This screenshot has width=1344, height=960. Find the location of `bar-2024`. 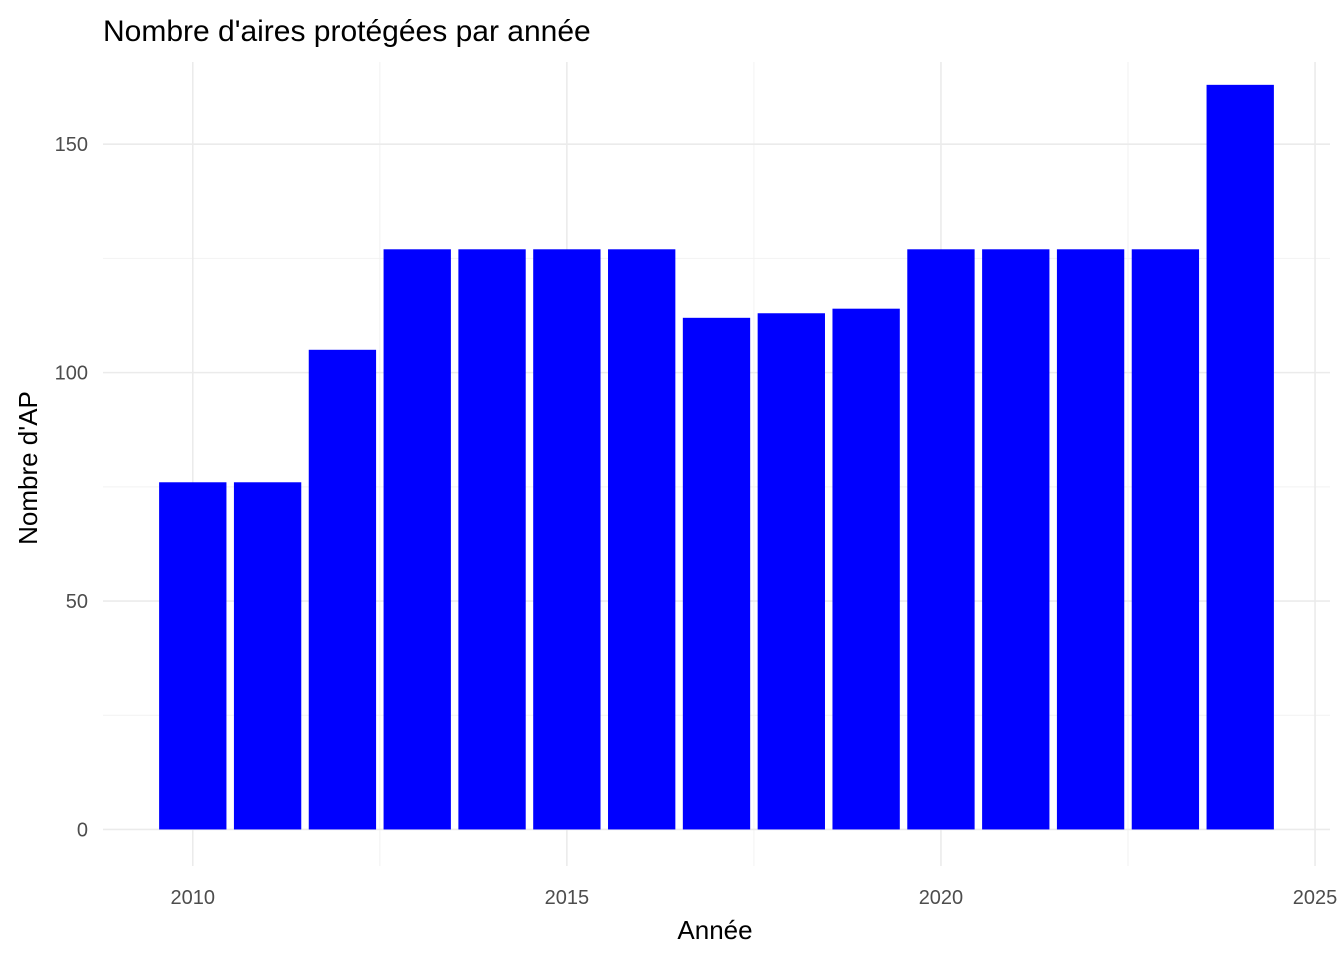

bar-2024 is located at coordinates (1240, 457).